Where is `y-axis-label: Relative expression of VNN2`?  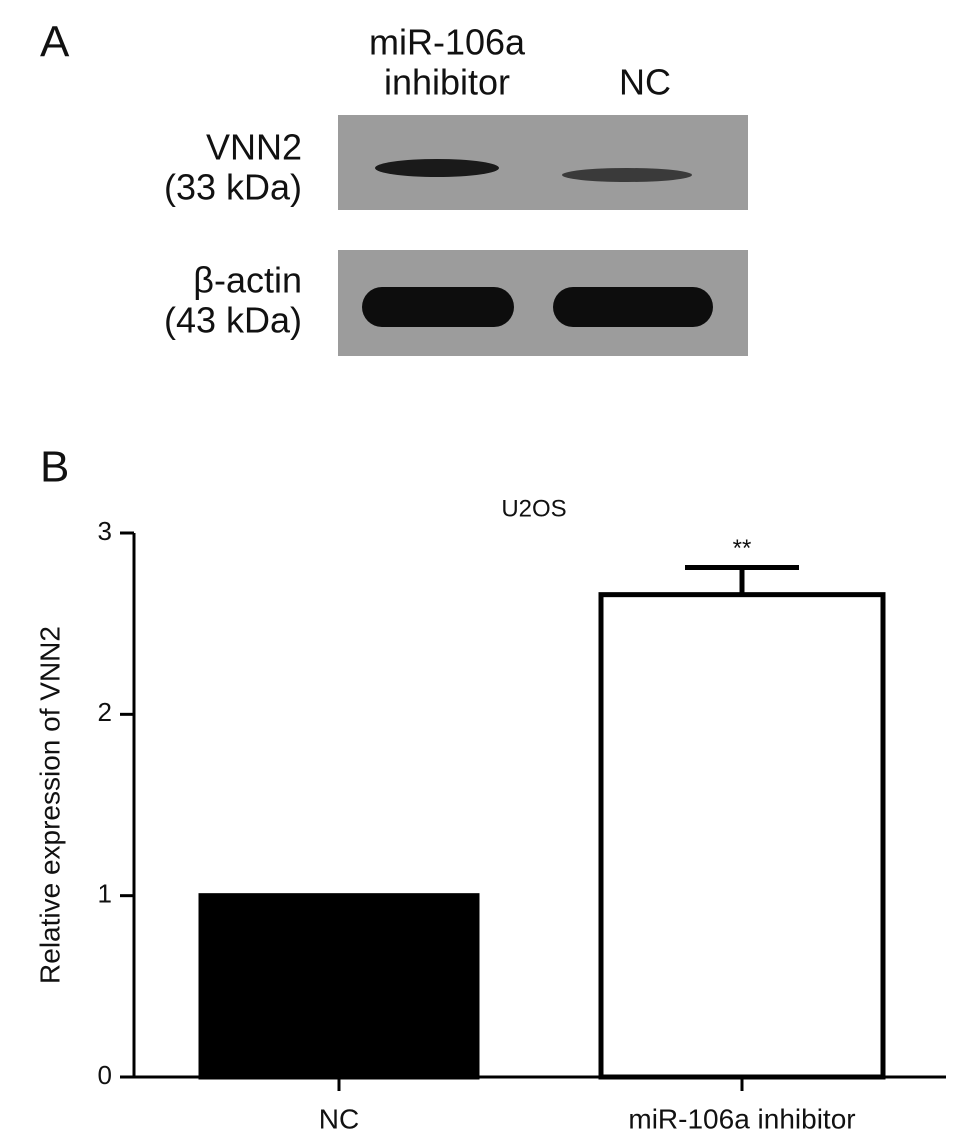 y-axis-label: Relative expression of VNN2 is located at coordinates (49, 805).